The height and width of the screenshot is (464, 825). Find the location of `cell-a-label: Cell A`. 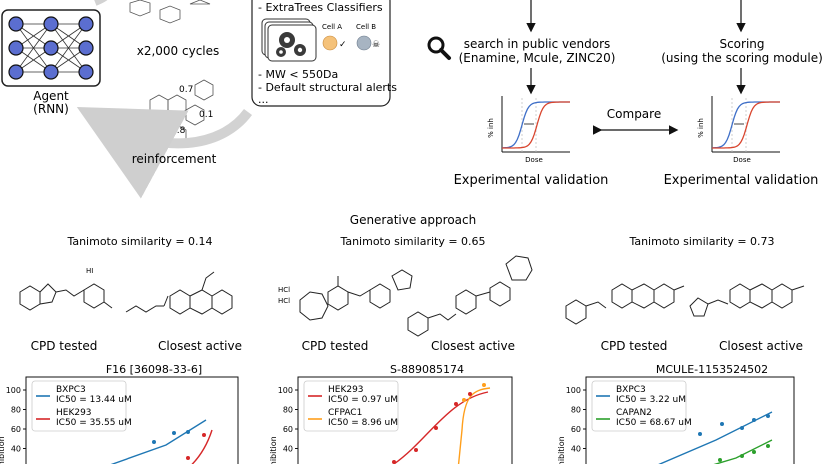

cell-a-label: Cell A is located at coordinates (332, 27).